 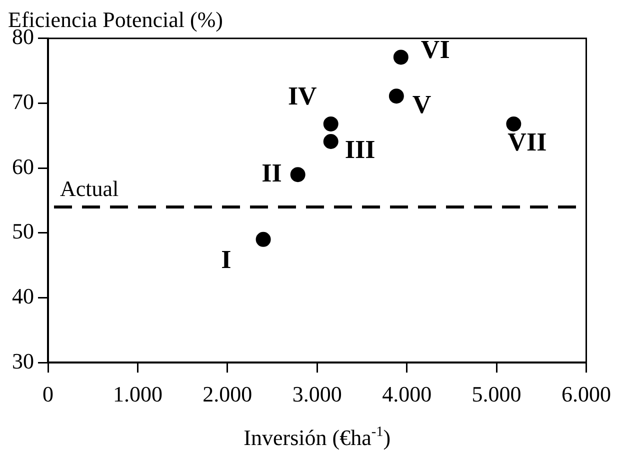 What do you see at coordinates (23, 296) in the screenshot?
I see `y-tick-label: 40` at bounding box center [23, 296].